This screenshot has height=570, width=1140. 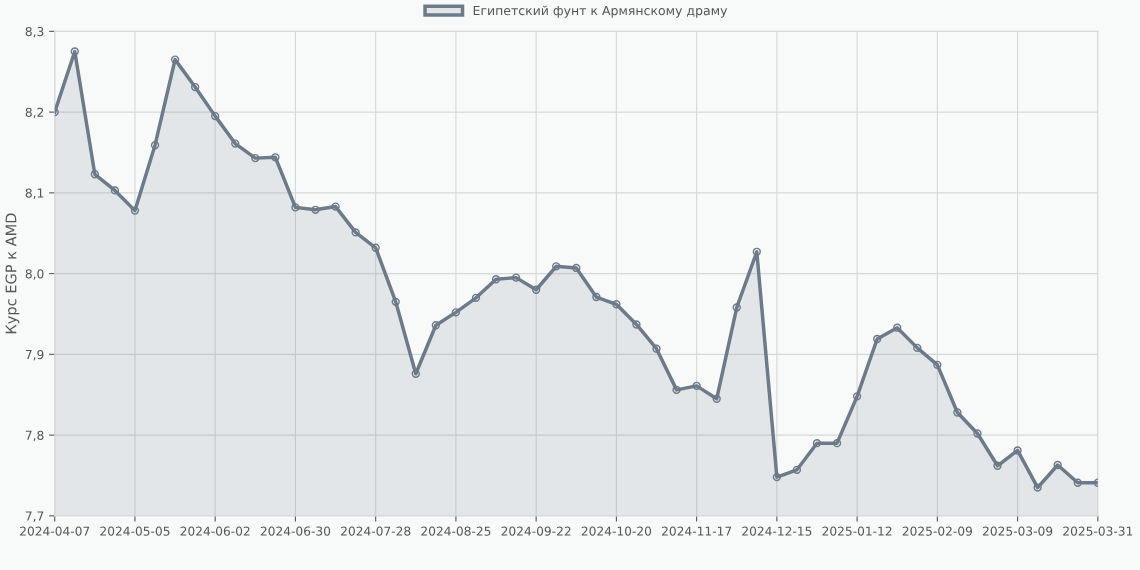 What do you see at coordinates (616, 531) in the screenshot?
I see `x-tick-label: 2024-10-20` at bounding box center [616, 531].